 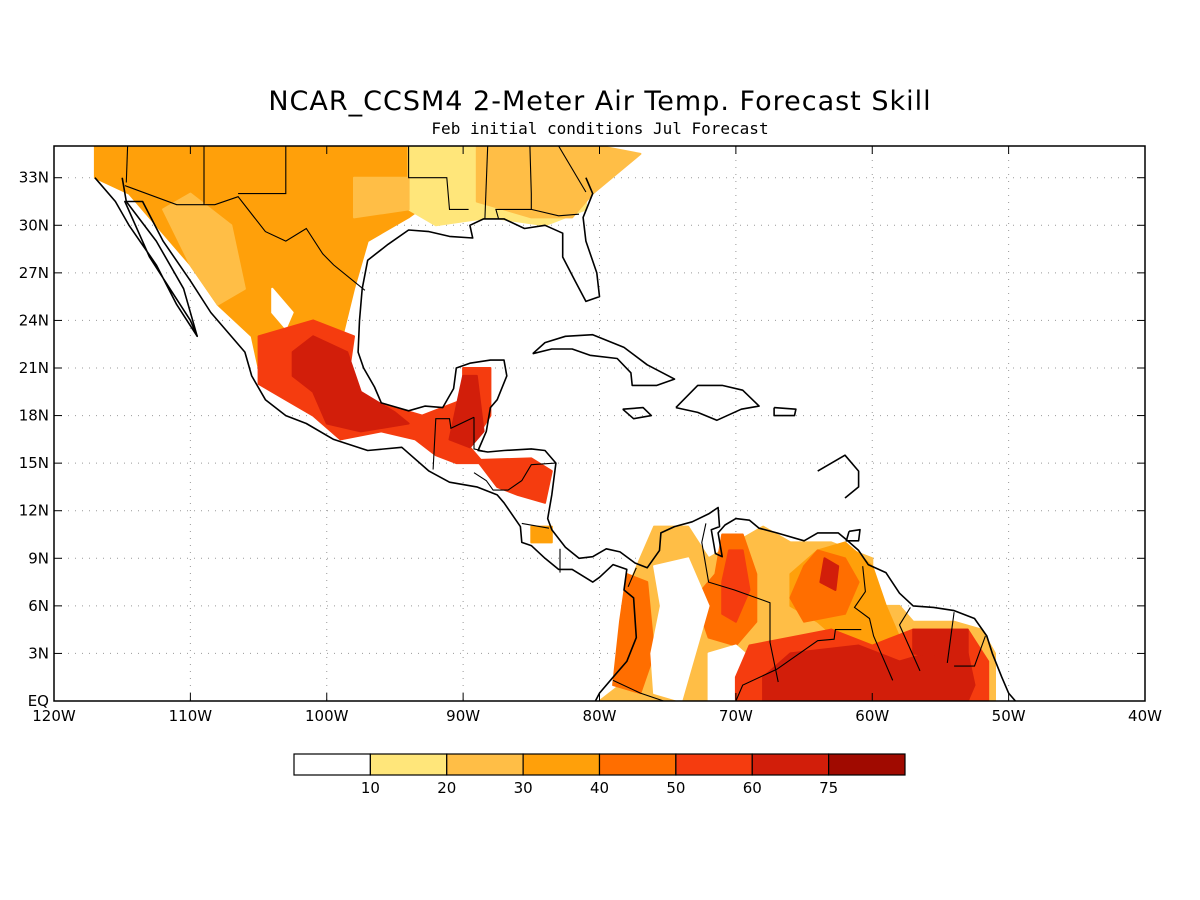 What do you see at coordinates (600, 716) in the screenshot?
I see `x-tick-label: 80W` at bounding box center [600, 716].